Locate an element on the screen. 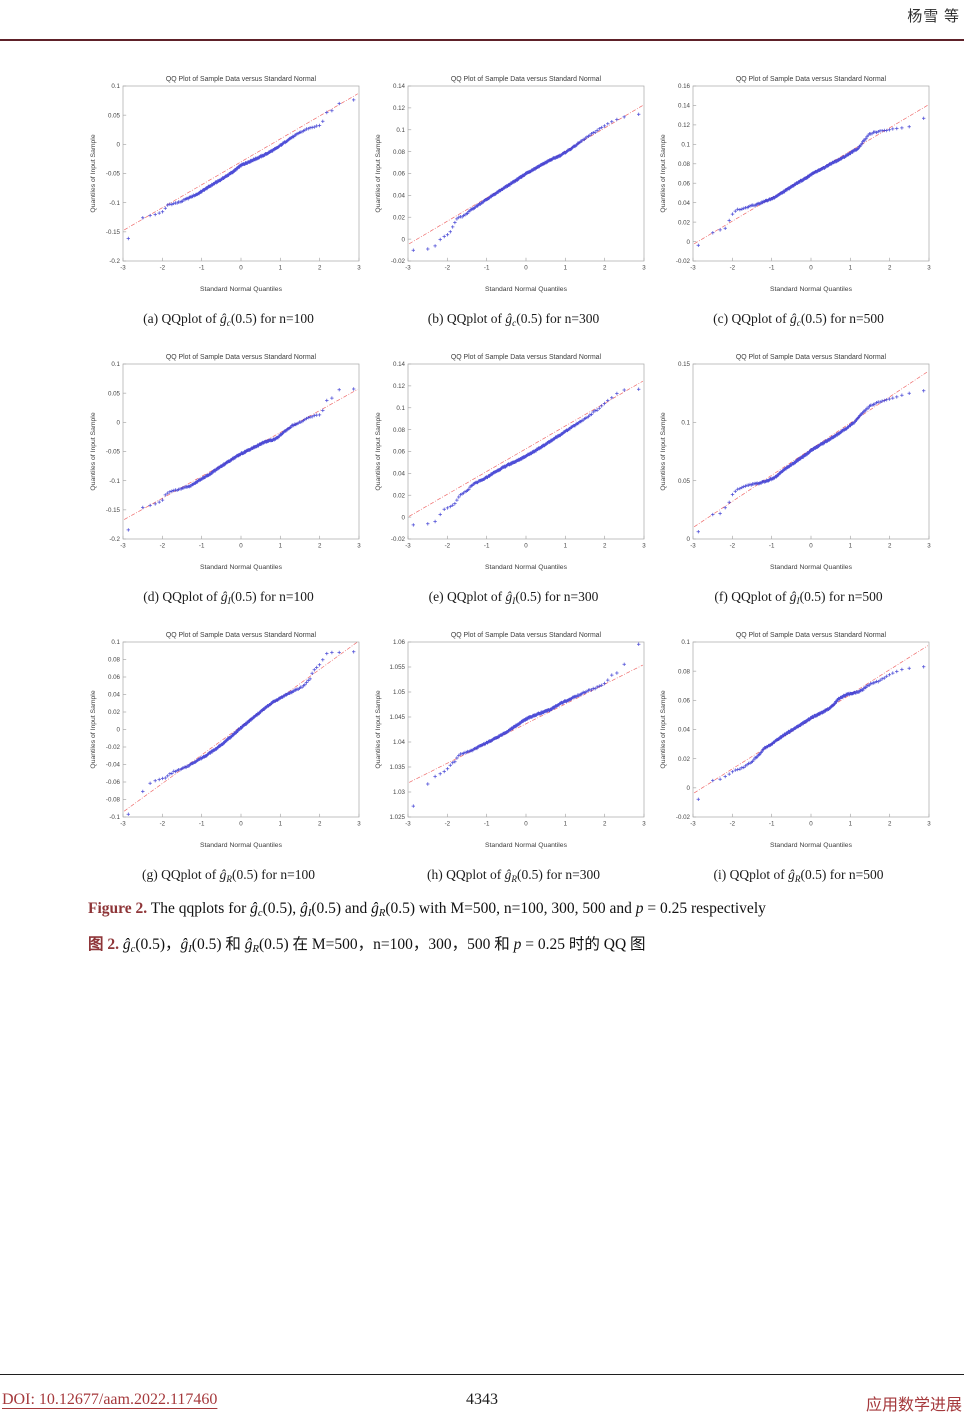 The image size is (964, 1414). subplot-caption-d: (d) QQplot of ĝI(0.5) for n=100 is located at coordinates (228, 600).